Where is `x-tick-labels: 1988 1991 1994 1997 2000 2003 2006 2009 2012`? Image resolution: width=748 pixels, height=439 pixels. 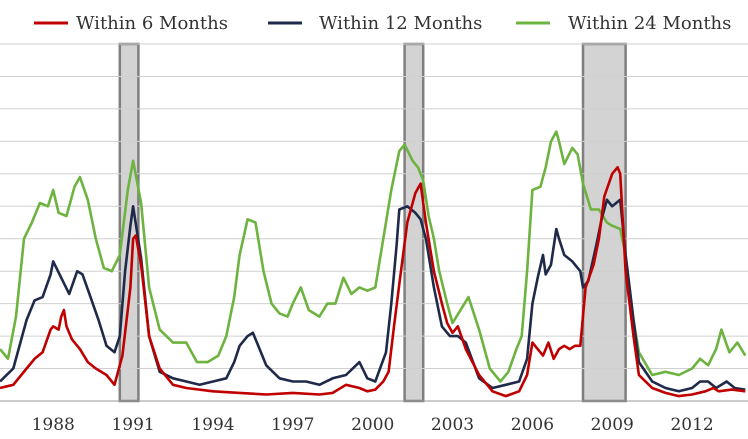
x-tick-labels: 1988 1991 1994 1997 2000 2003 2006 2009 2012 is located at coordinates (373, 425).